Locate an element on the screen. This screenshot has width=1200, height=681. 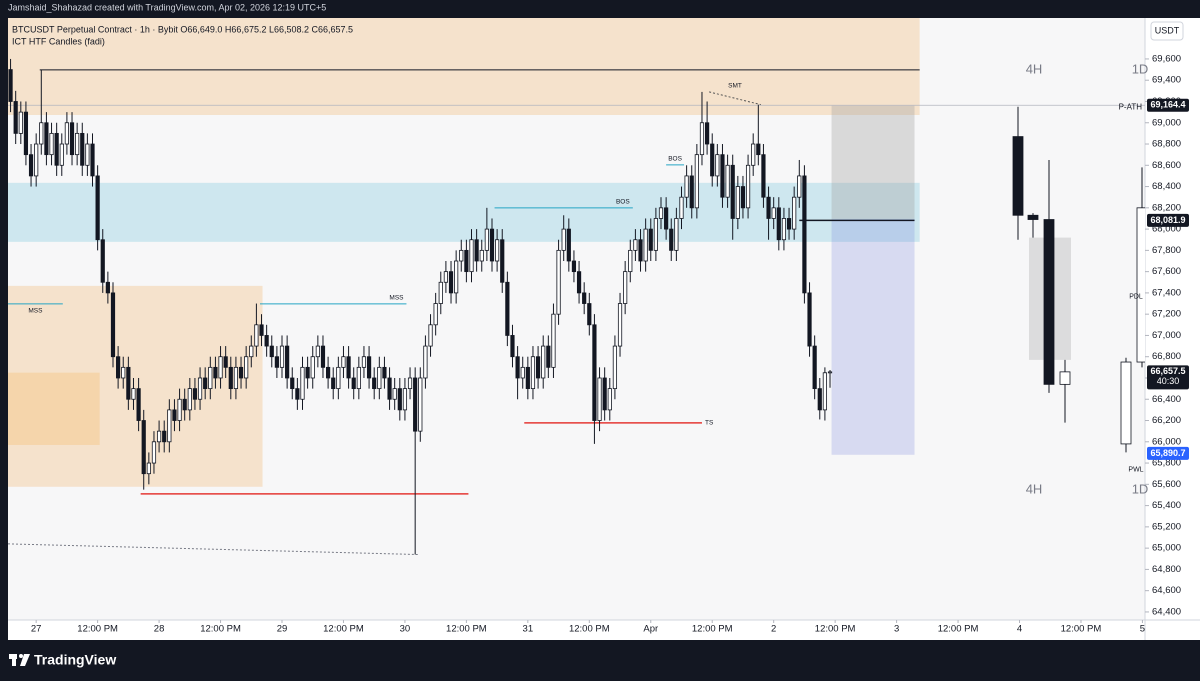
line-label: MSS is located at coordinates (396, 298).